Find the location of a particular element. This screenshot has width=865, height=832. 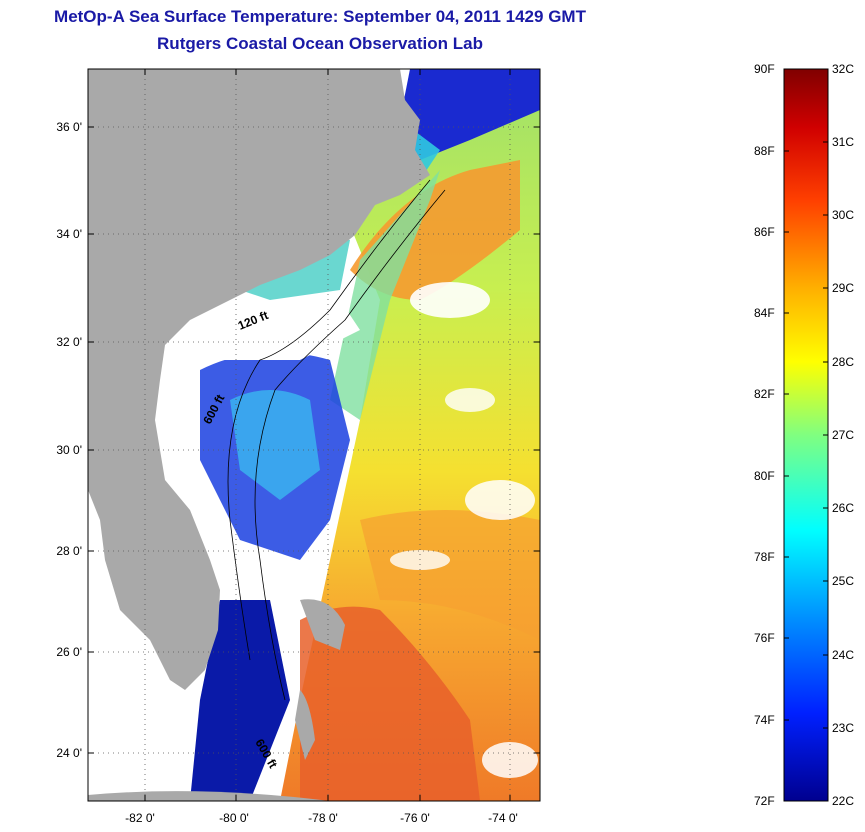

cold-sst-north is located at coordinates (470, 114).